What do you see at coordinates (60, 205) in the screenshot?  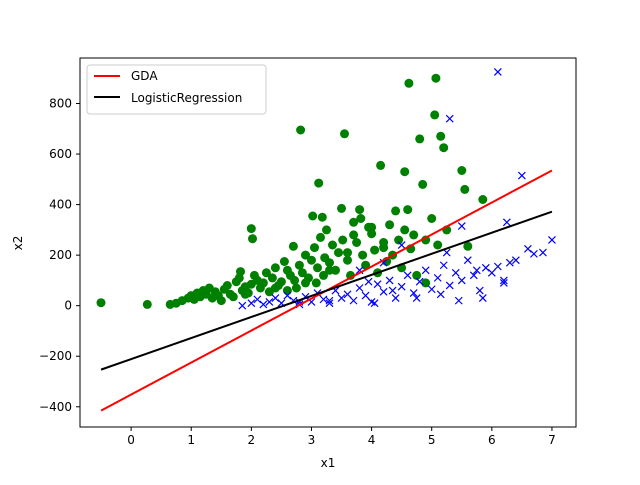 I see `y-tick-label: 400` at bounding box center [60, 205].